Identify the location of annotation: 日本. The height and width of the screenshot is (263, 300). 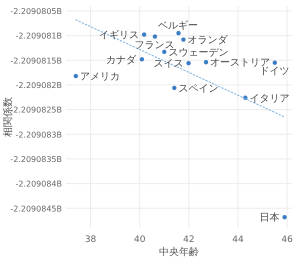
(270, 218).